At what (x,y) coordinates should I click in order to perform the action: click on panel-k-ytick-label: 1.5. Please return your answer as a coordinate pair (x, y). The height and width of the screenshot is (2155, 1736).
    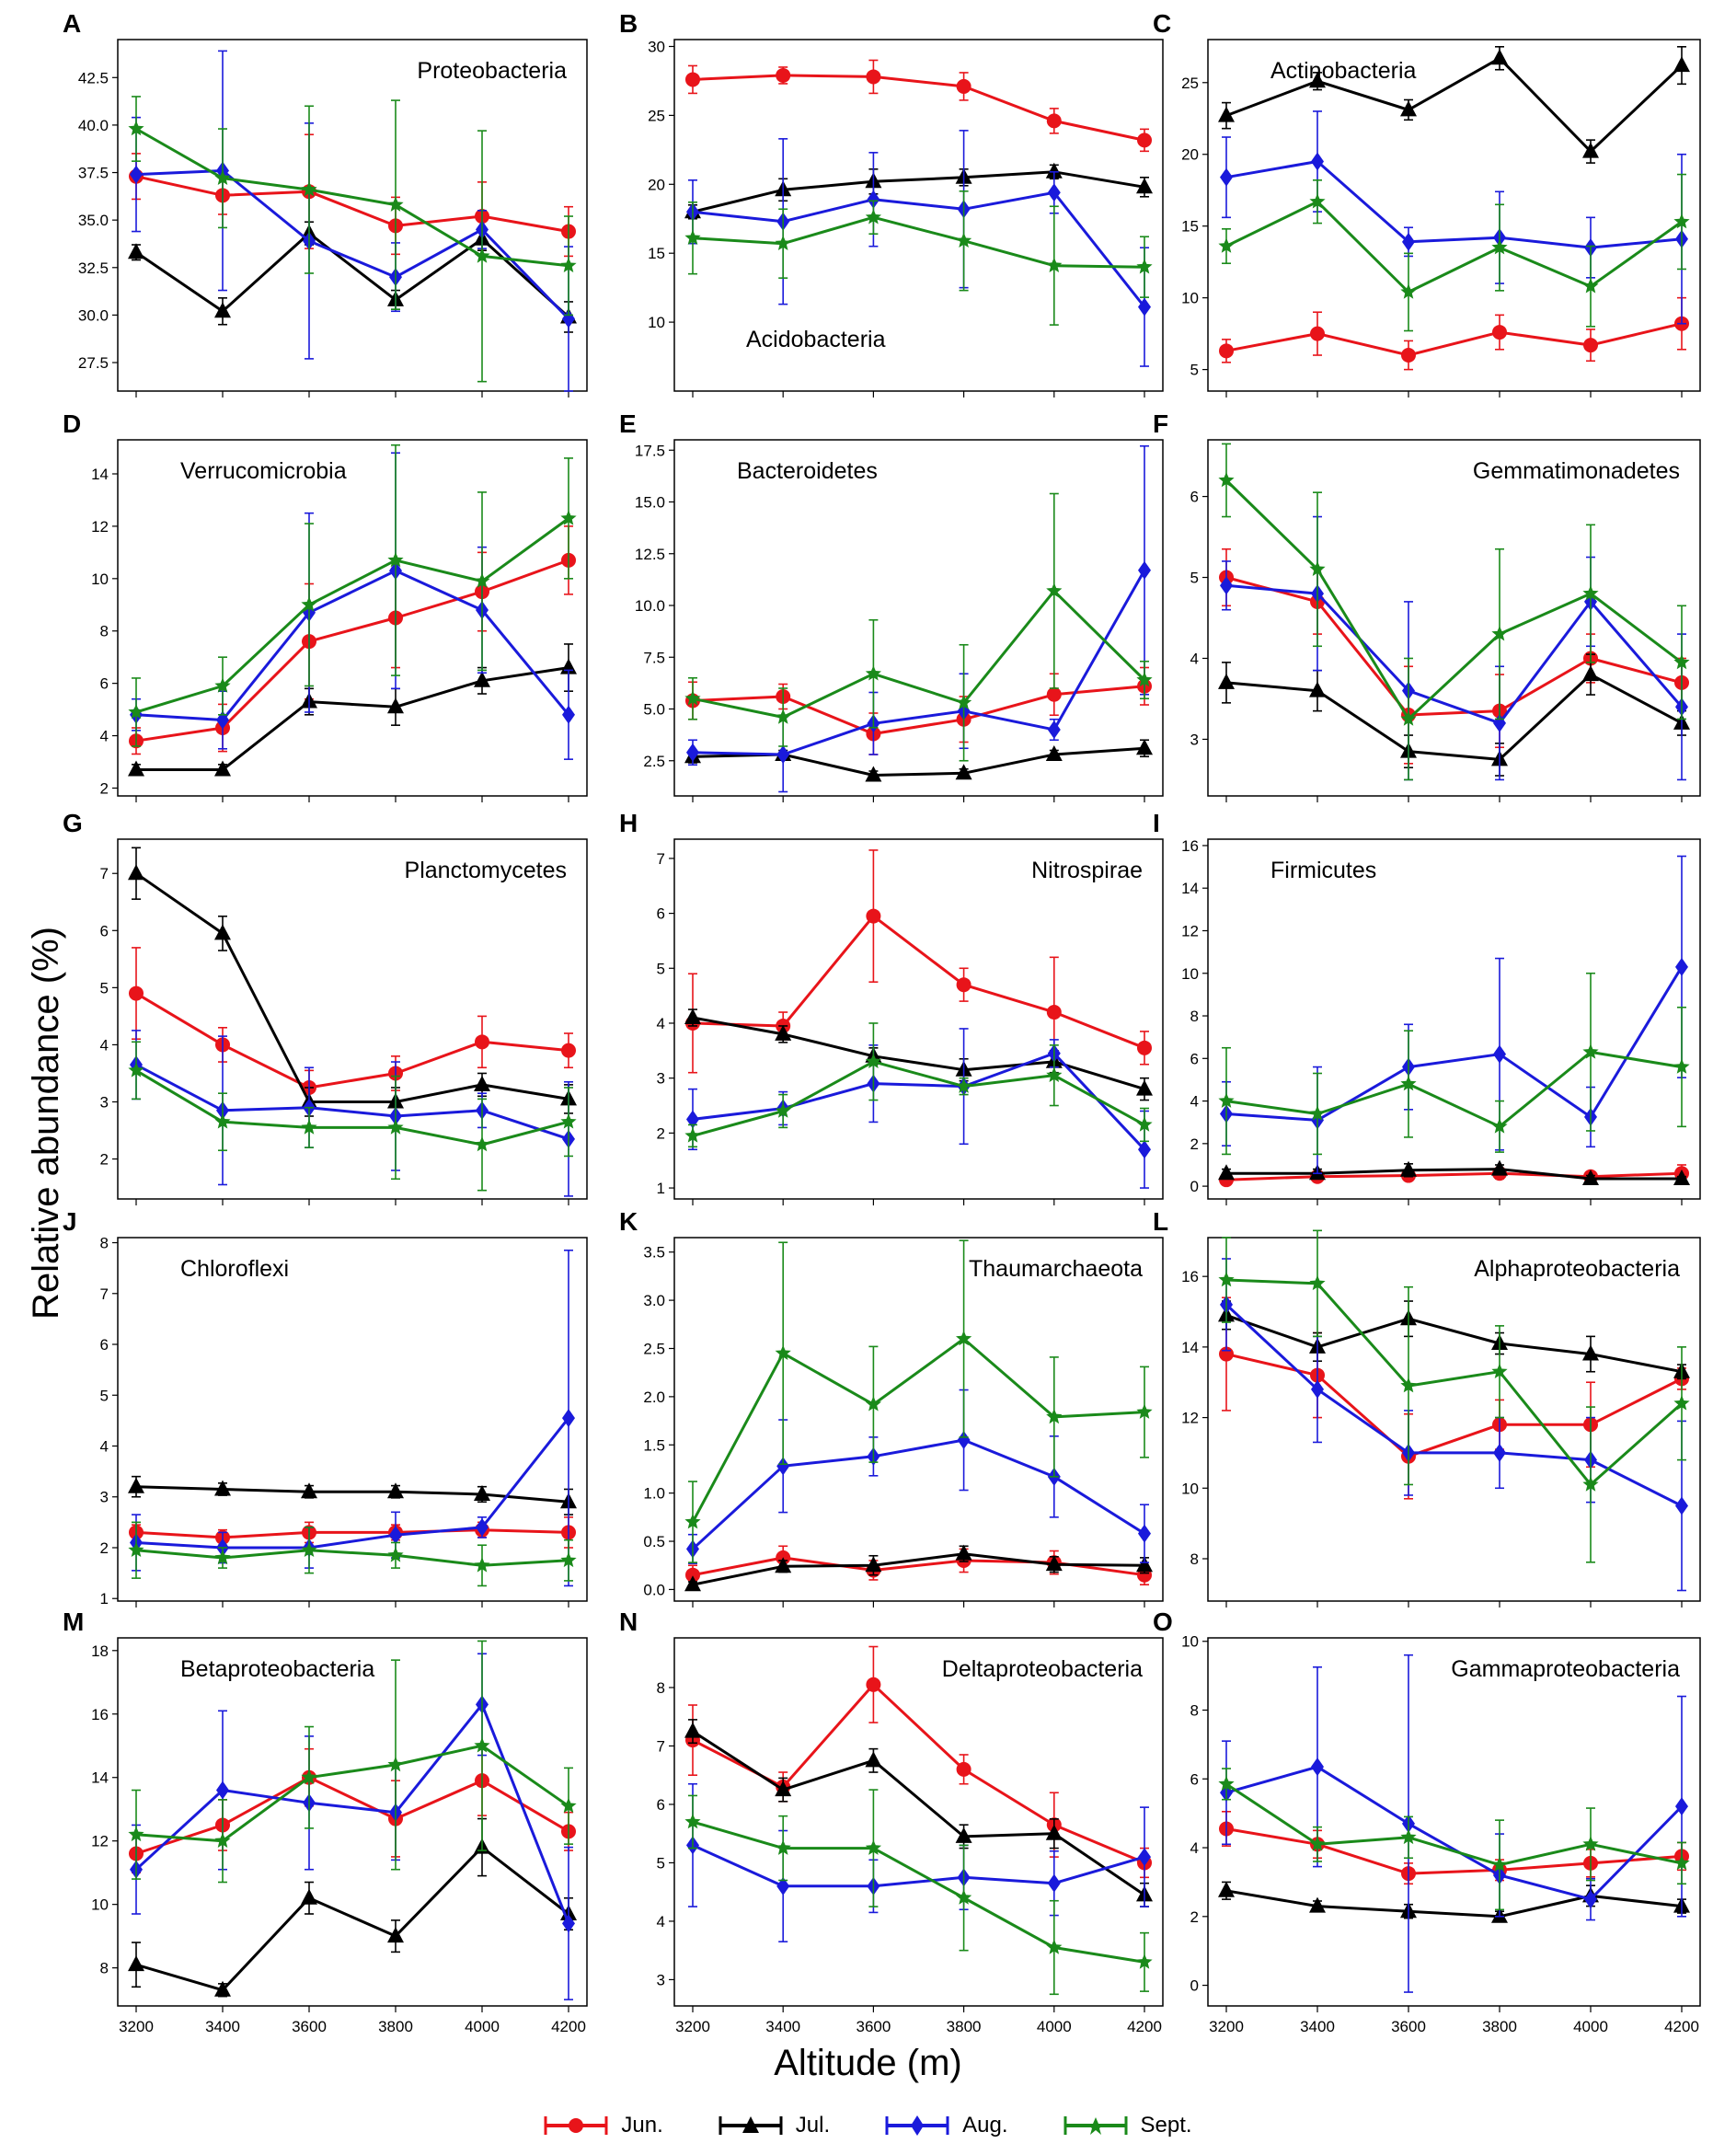
    Looking at the image, I should click on (654, 1445).